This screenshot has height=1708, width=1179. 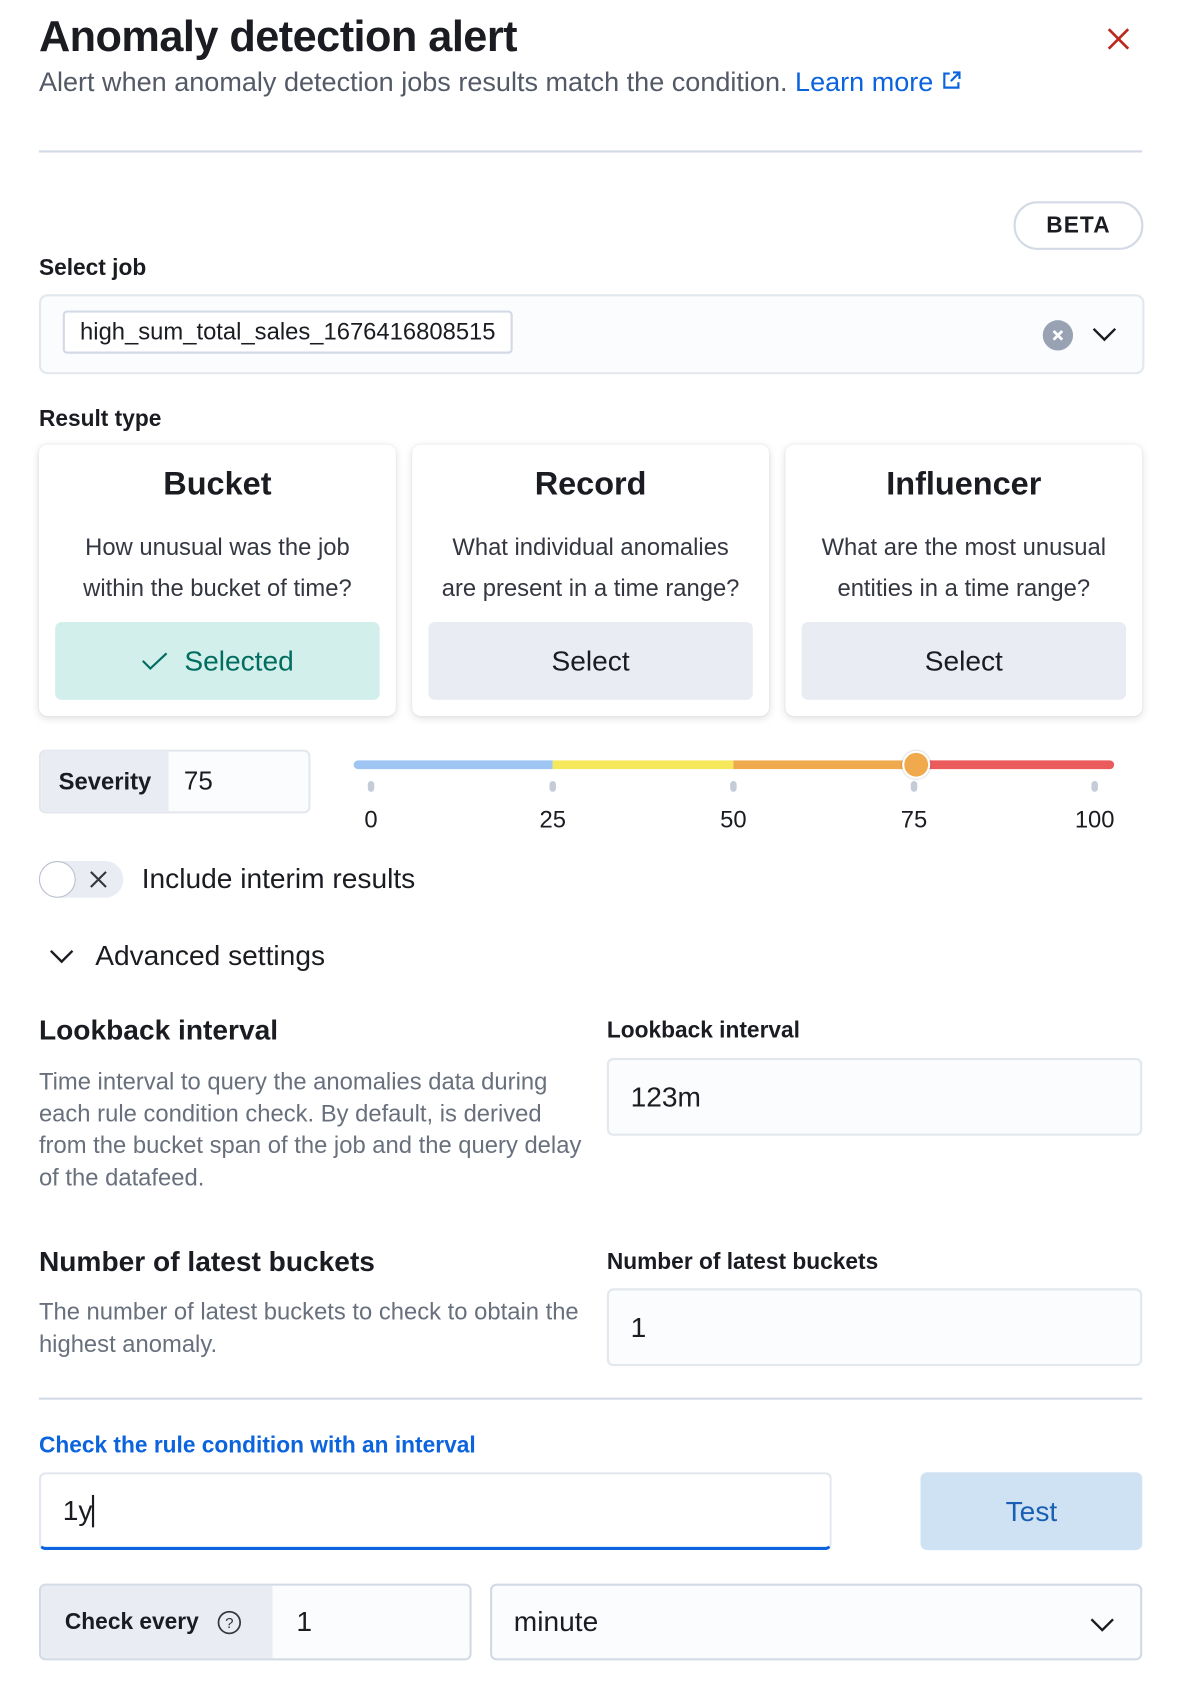 What do you see at coordinates (703, 1030) in the screenshot?
I see `lookback-field-label: Lookback interval` at bounding box center [703, 1030].